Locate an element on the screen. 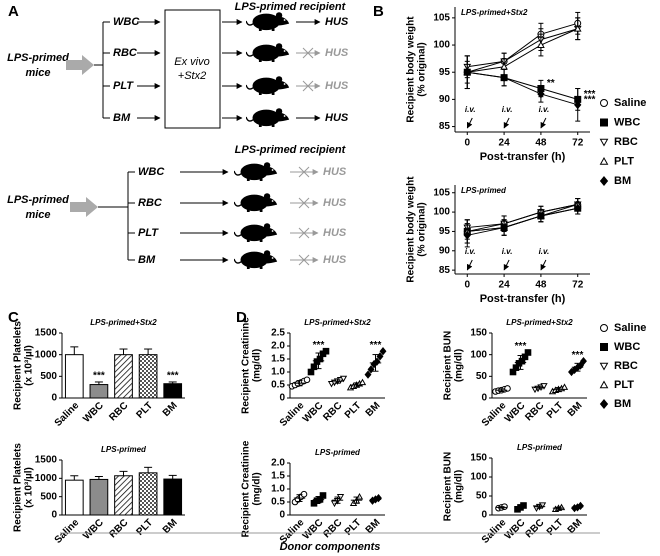 The height and width of the screenshot is (556, 660). significance-label: ** is located at coordinates (551, 83).